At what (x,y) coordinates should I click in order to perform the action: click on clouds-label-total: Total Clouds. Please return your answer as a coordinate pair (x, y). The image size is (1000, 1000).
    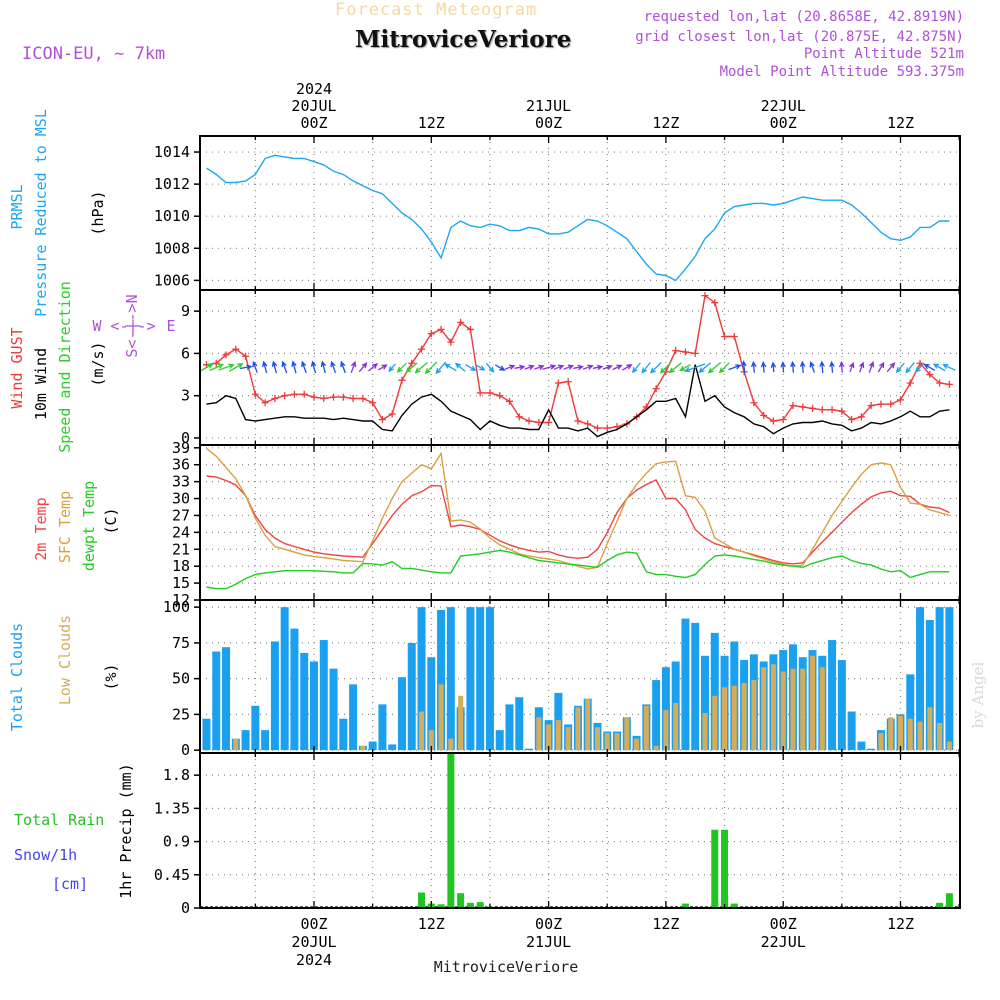
    Looking at the image, I should click on (17, 677).